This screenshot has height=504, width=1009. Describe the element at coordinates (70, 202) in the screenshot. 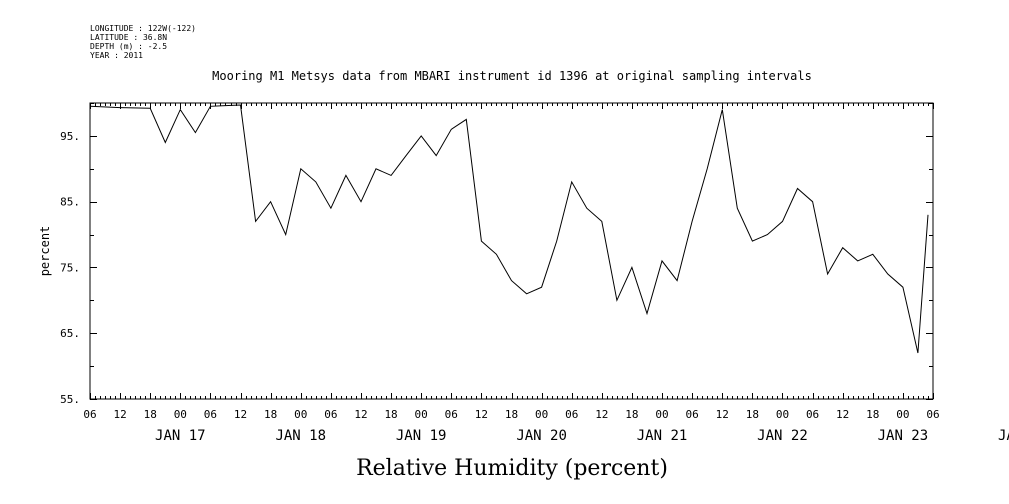

I see `y-tick-label: 85.` at that location.